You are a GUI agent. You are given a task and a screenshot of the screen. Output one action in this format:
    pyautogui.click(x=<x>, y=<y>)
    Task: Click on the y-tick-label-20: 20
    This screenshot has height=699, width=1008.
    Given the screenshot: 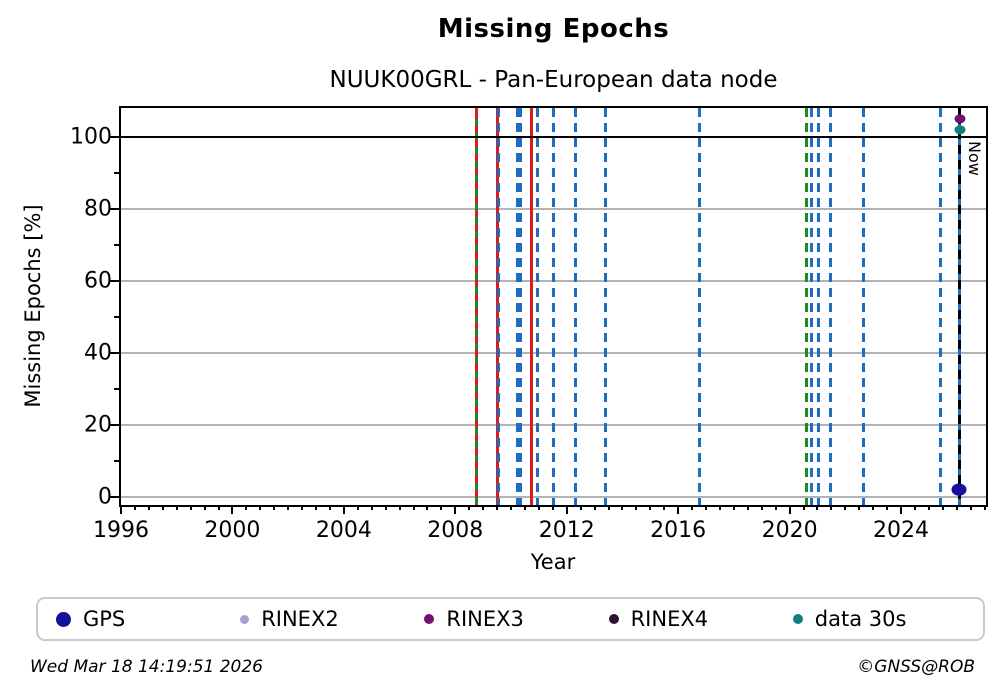 What is the action you would take?
    pyautogui.click(x=98, y=425)
    